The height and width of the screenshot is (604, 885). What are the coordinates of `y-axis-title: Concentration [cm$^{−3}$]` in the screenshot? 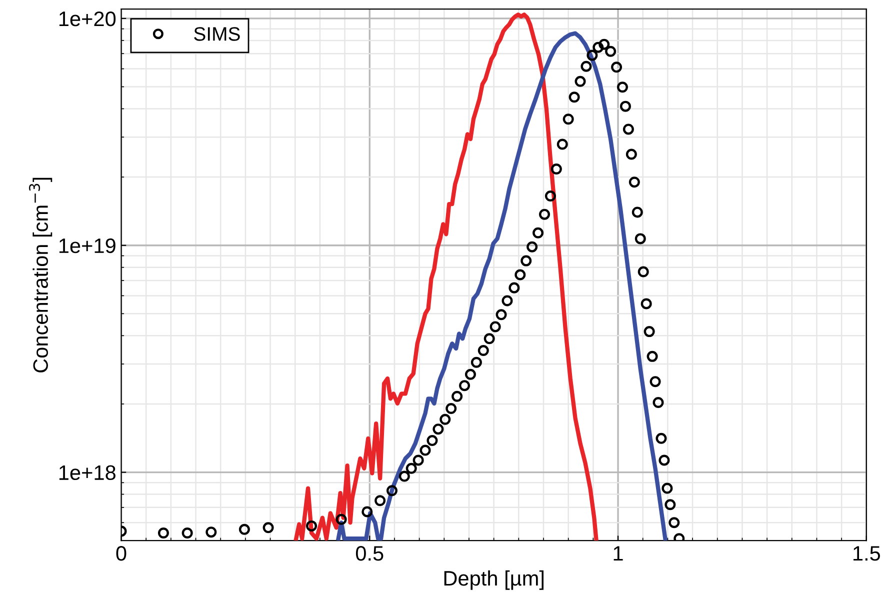 It's located at (40, 275).